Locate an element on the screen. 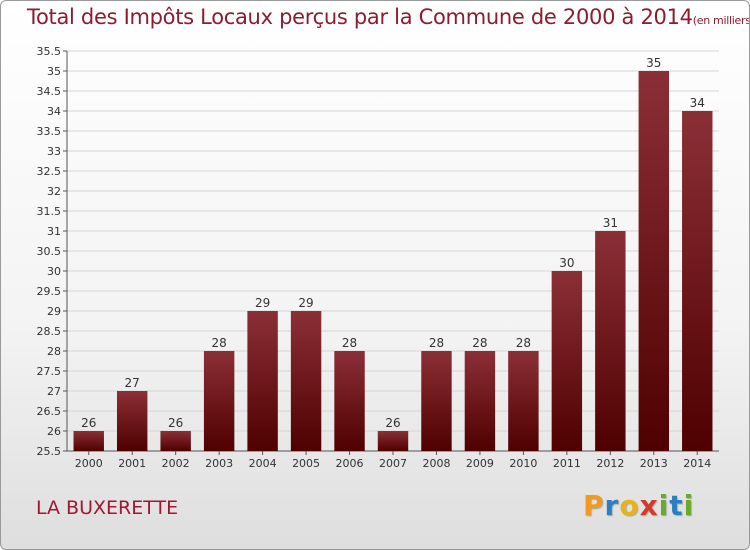 The height and width of the screenshot is (550, 750). bar-2005 is located at coordinates (306, 381).